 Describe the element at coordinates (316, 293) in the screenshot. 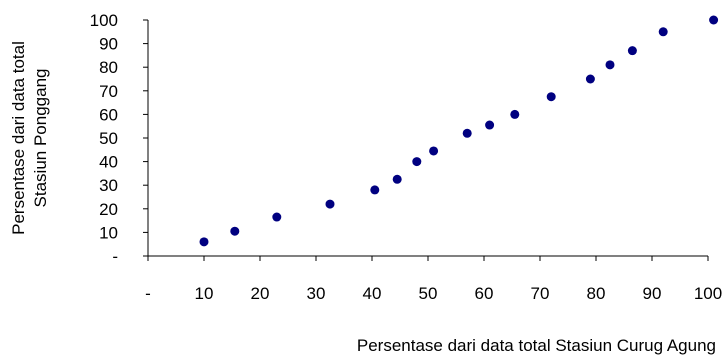

I see `x-tick-label: 30` at that location.